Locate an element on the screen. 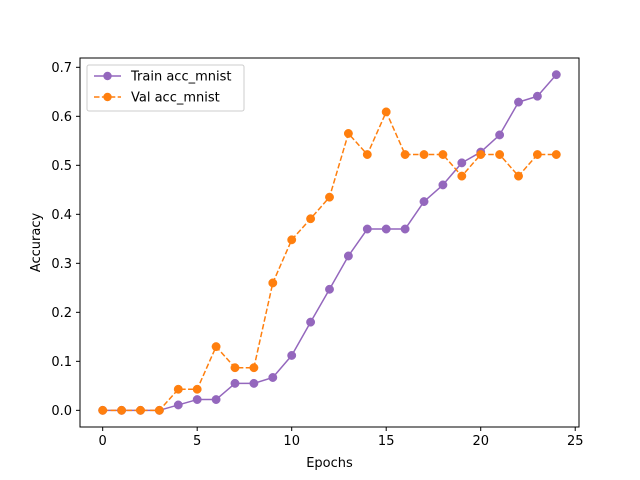 This screenshot has height=480, width=640. y-tick-label: 0.5 is located at coordinates (61, 166).